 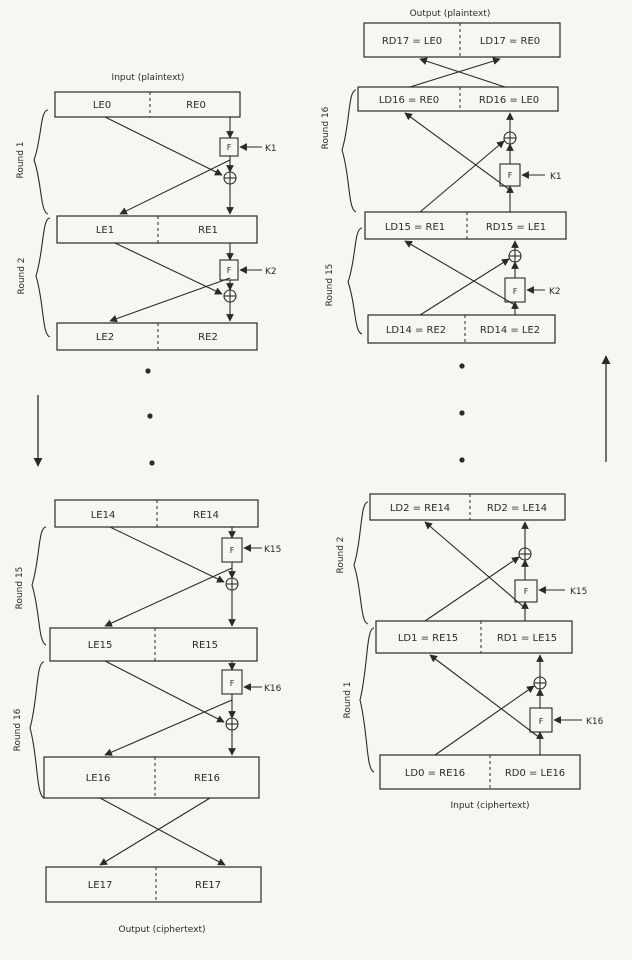 What do you see at coordinates (105, 230) in the screenshot?
I see `enc-row-1-left: LE1` at bounding box center [105, 230].